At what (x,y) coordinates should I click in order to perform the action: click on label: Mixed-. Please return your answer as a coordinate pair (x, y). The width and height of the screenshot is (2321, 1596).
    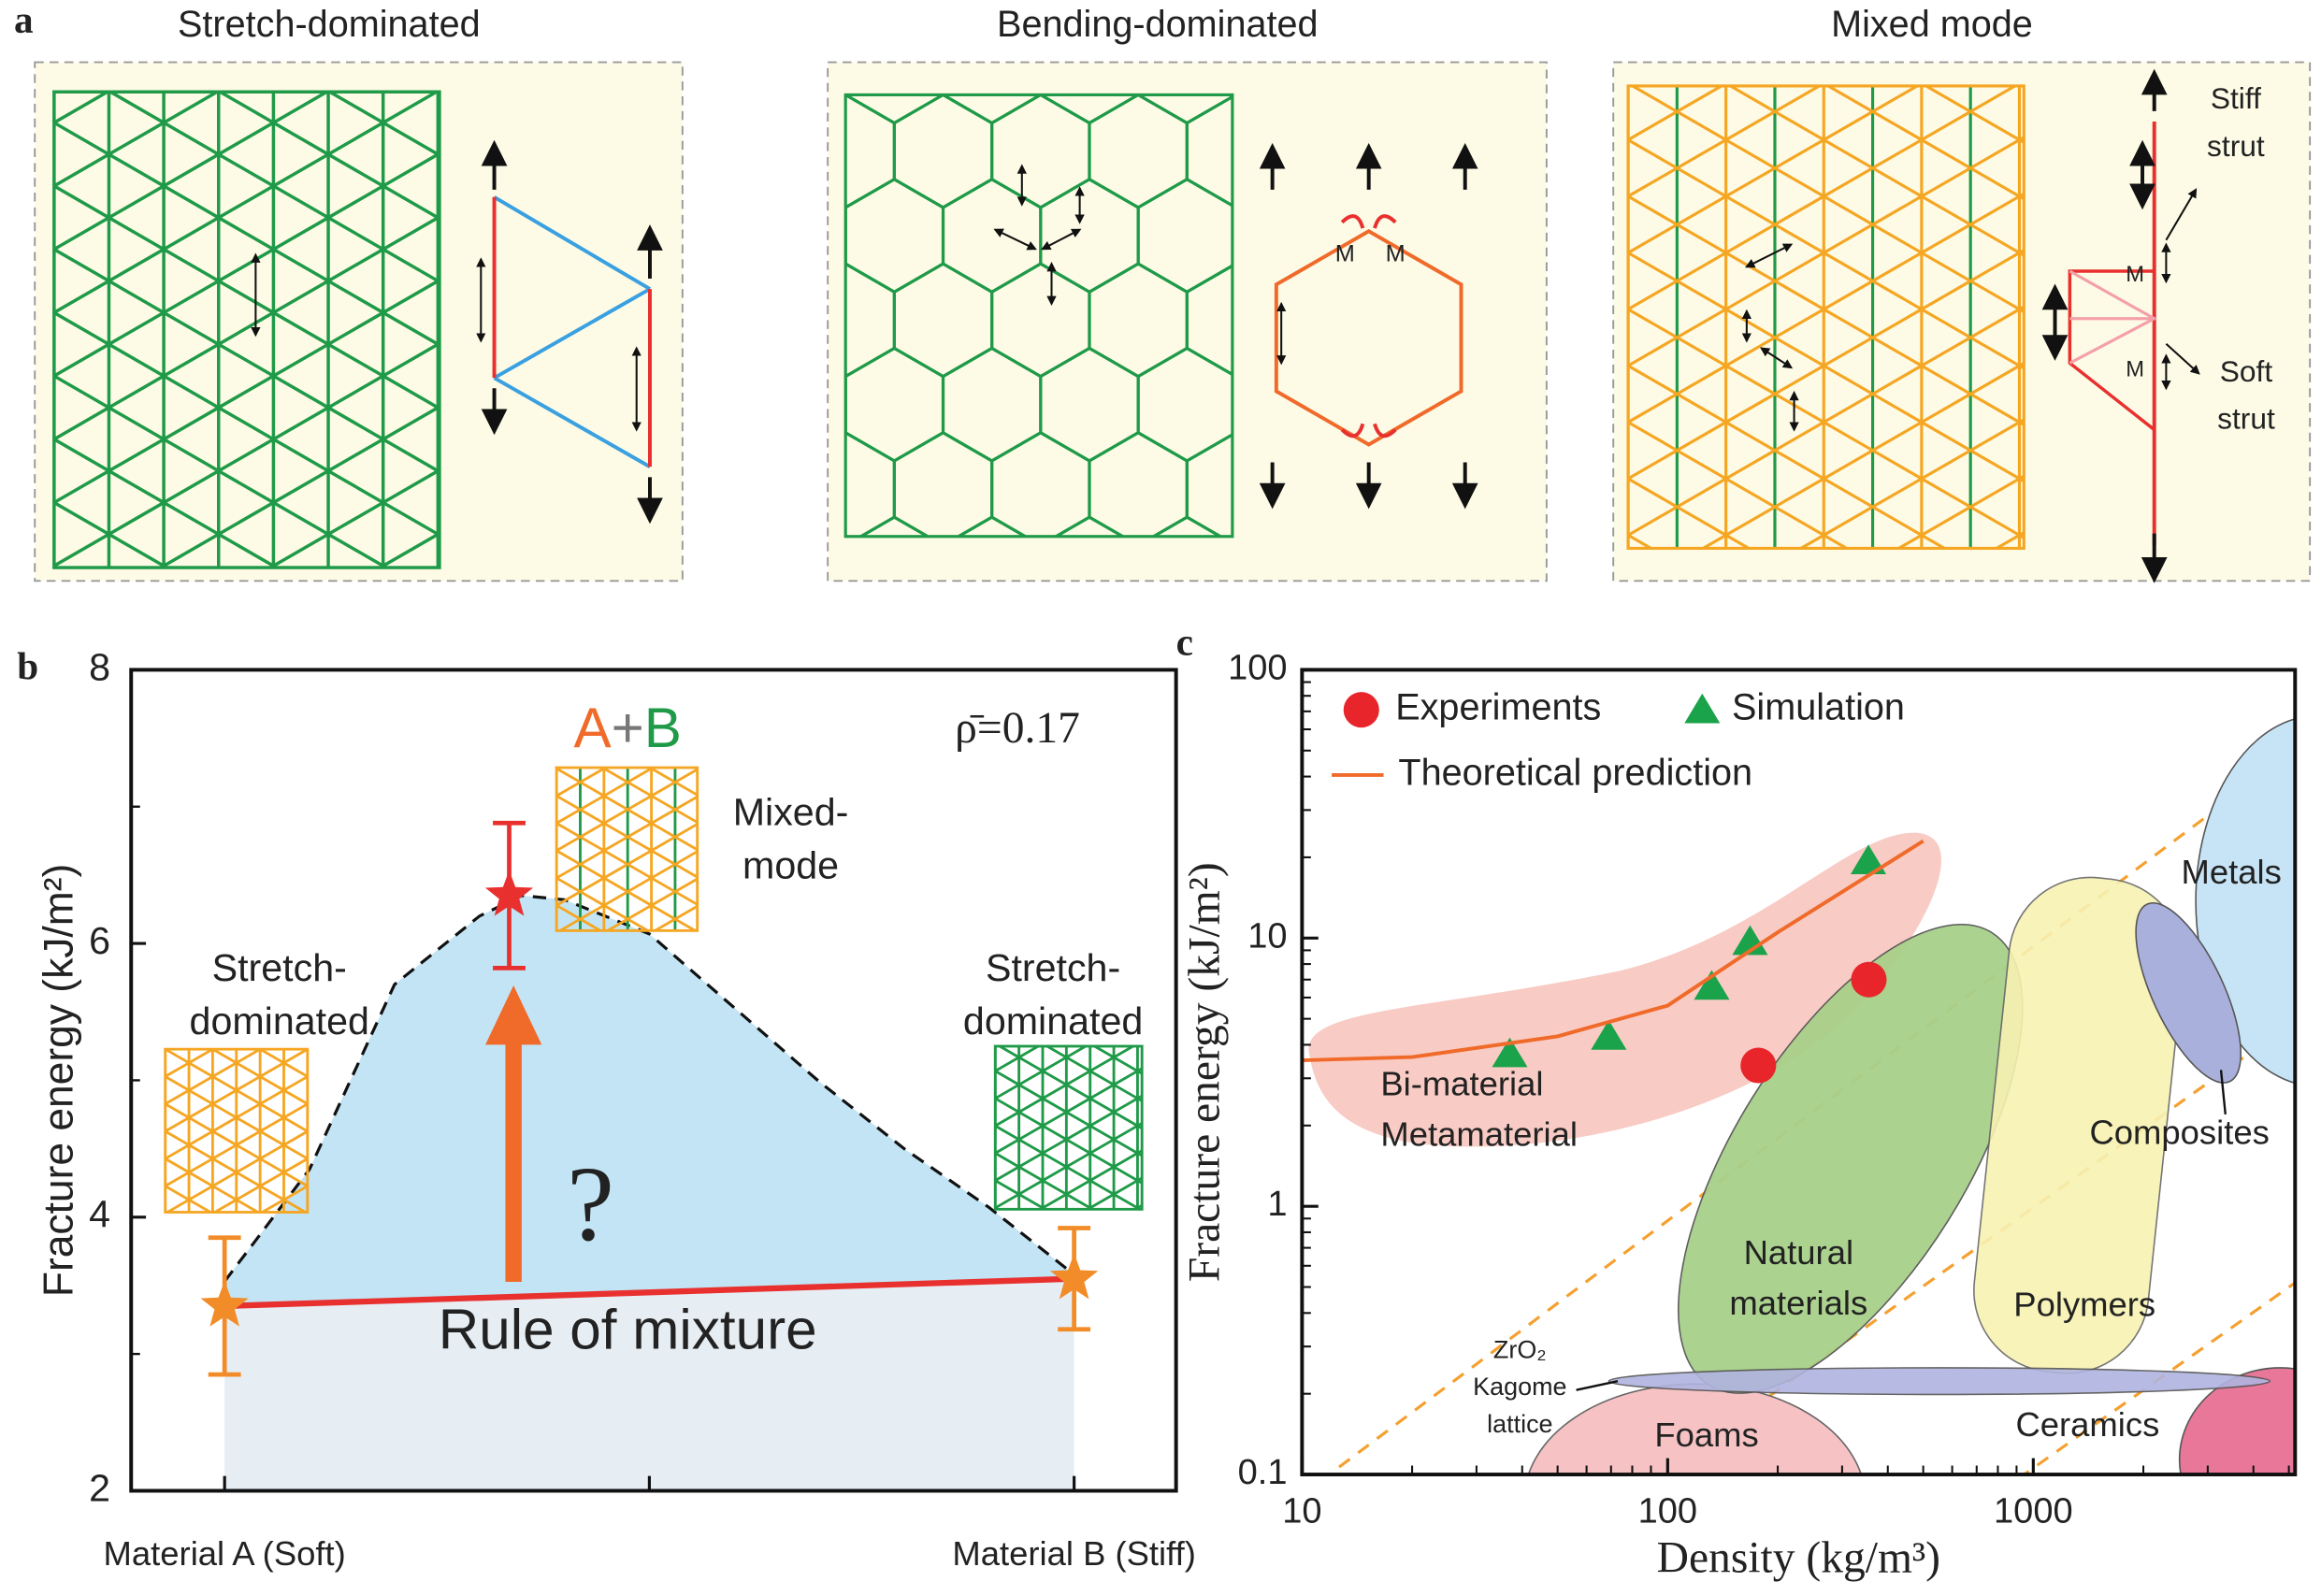
    Looking at the image, I should click on (791, 812).